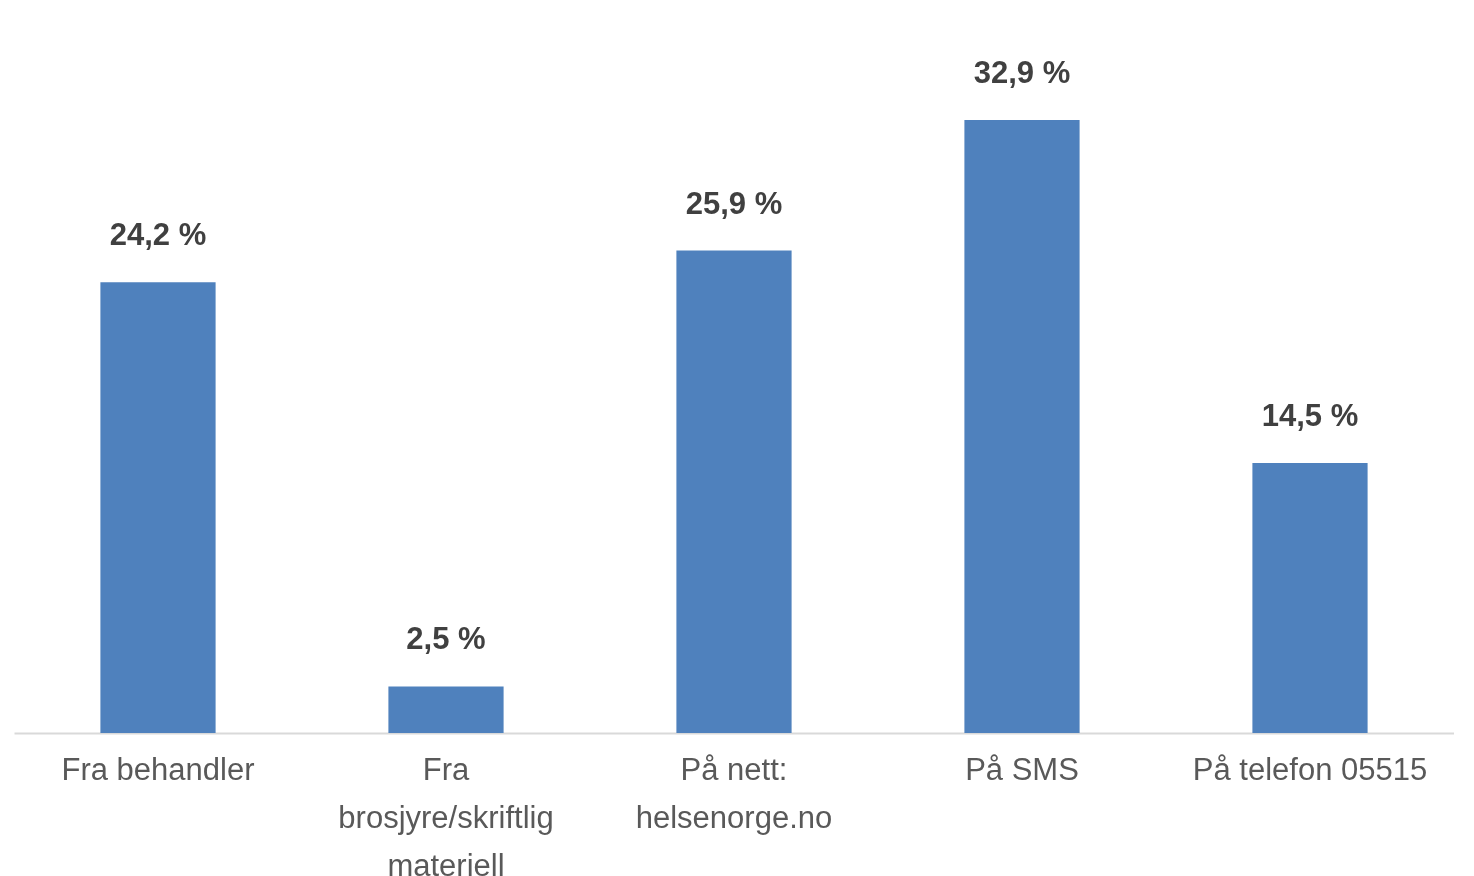  What do you see at coordinates (734, 793) in the screenshot?
I see `x-tick-label: På nett: helsenorge.no` at bounding box center [734, 793].